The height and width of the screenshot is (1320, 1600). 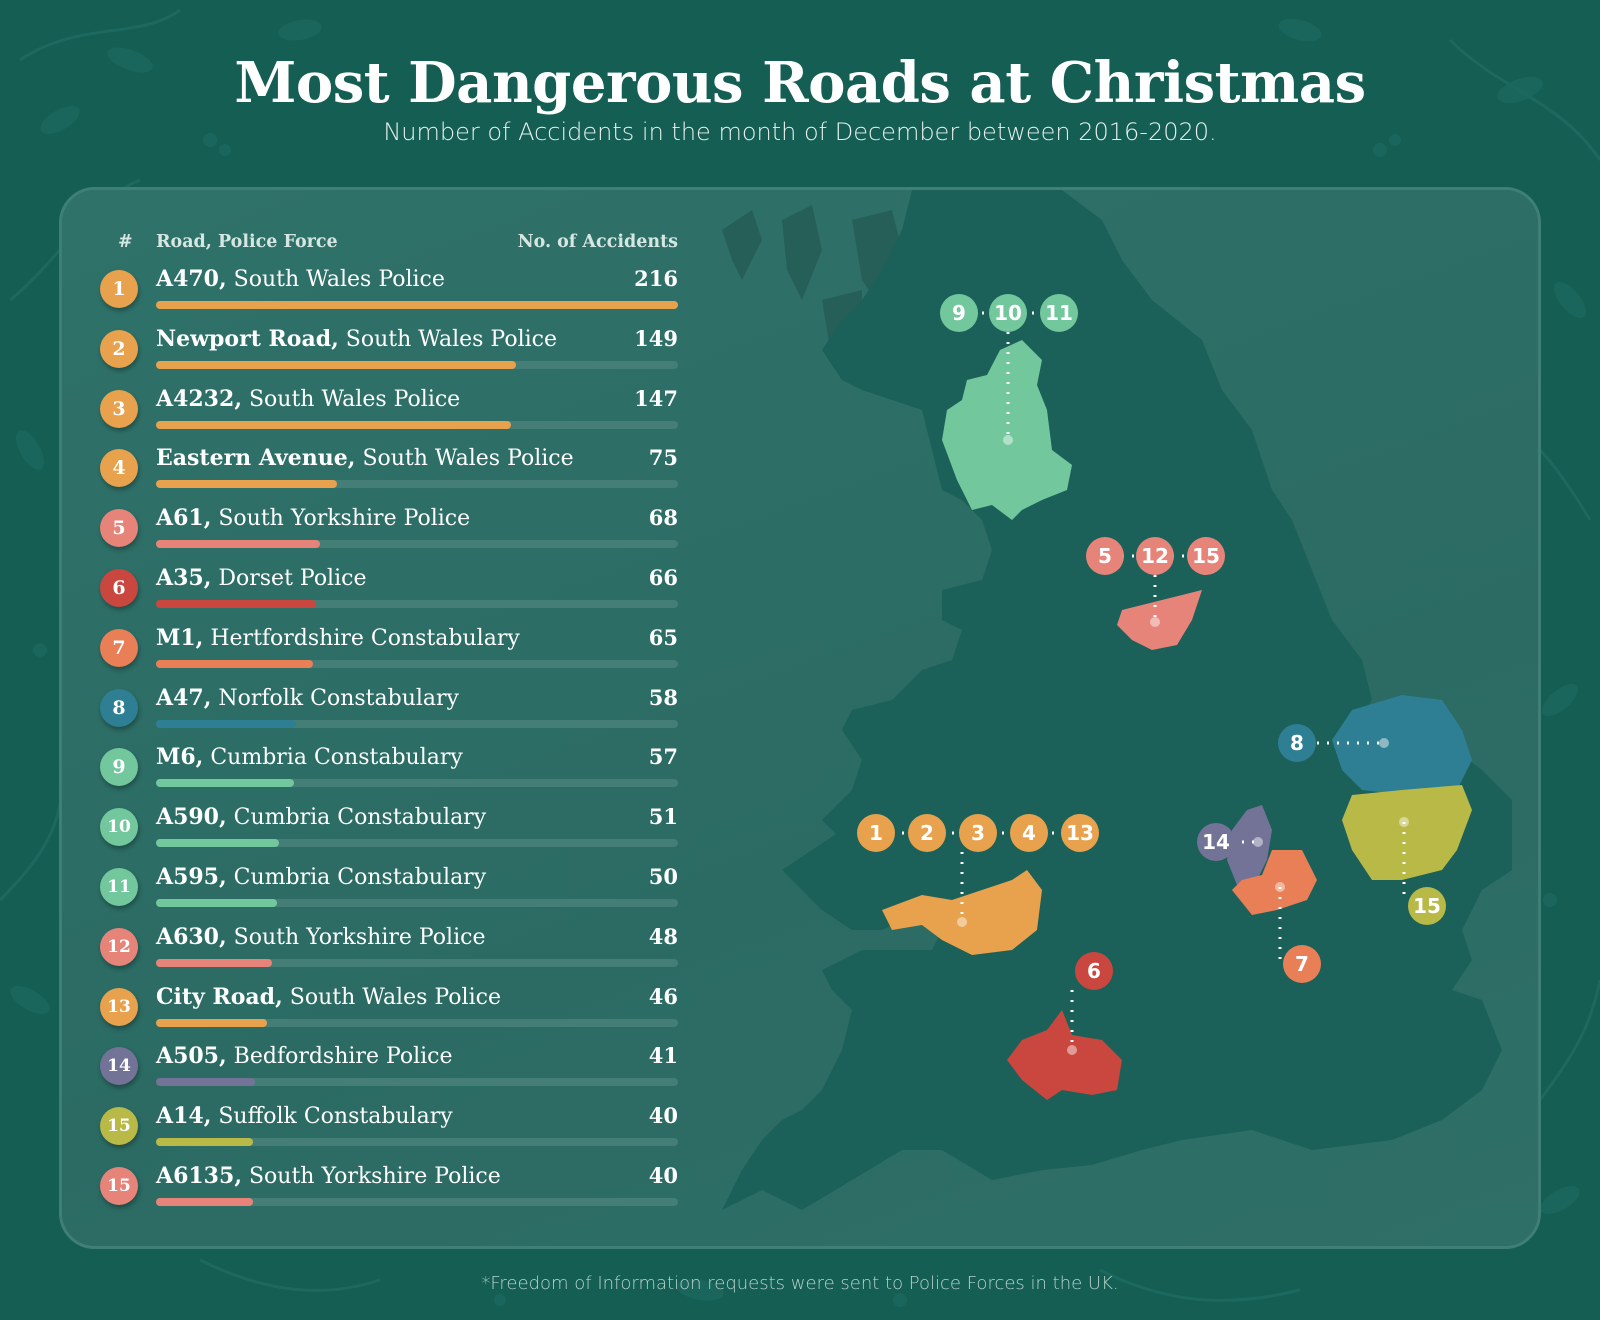 What do you see at coordinates (663, 817) in the screenshot?
I see `accident-count: 51` at bounding box center [663, 817].